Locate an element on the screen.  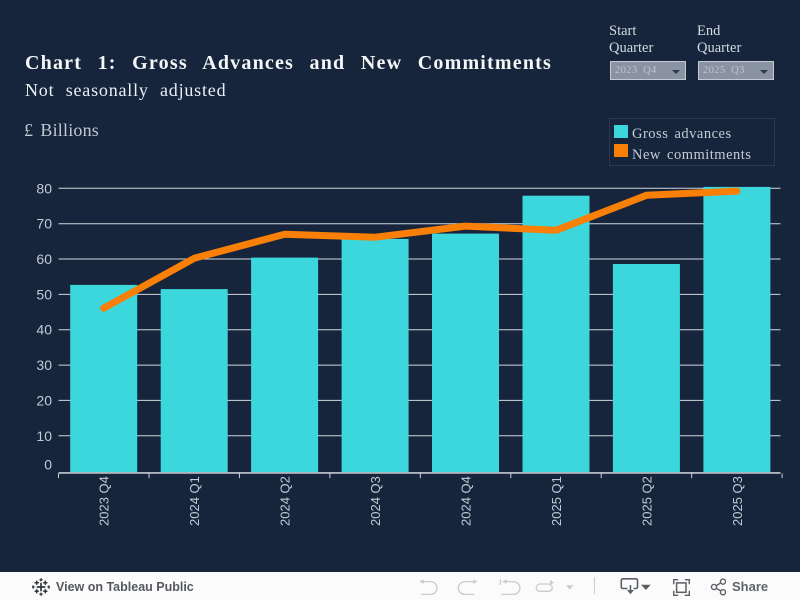
svg-text: 2024 Q4 is located at coordinates (466, 501).